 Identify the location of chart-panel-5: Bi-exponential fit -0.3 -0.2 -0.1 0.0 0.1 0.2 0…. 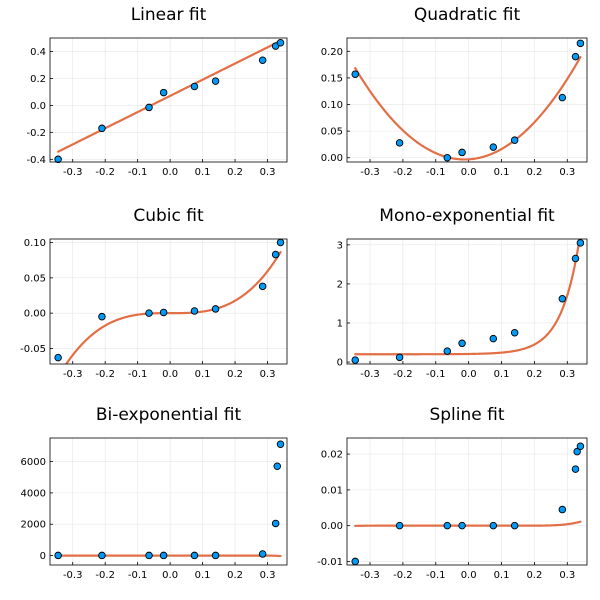
(154, 493).